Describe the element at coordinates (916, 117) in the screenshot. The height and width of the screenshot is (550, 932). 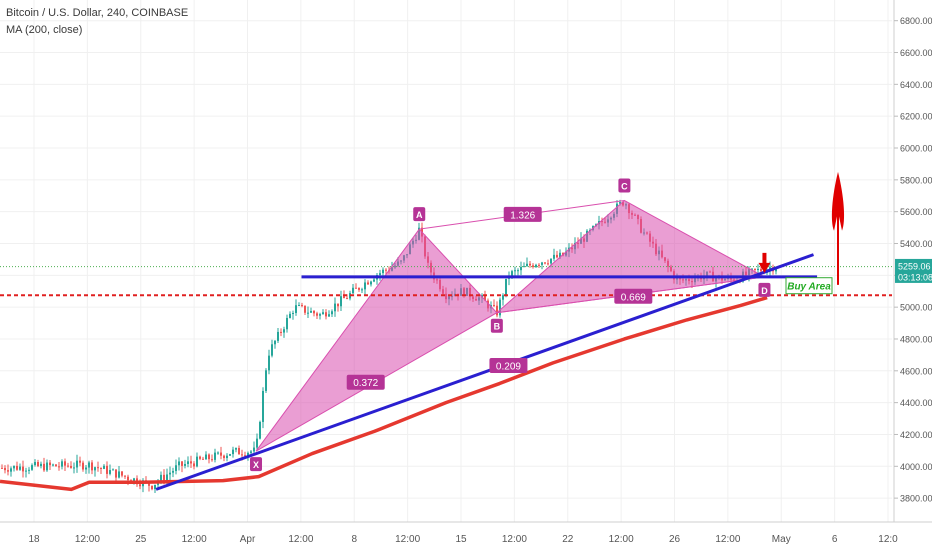
I see `price-tick-label: 6200.00` at that location.